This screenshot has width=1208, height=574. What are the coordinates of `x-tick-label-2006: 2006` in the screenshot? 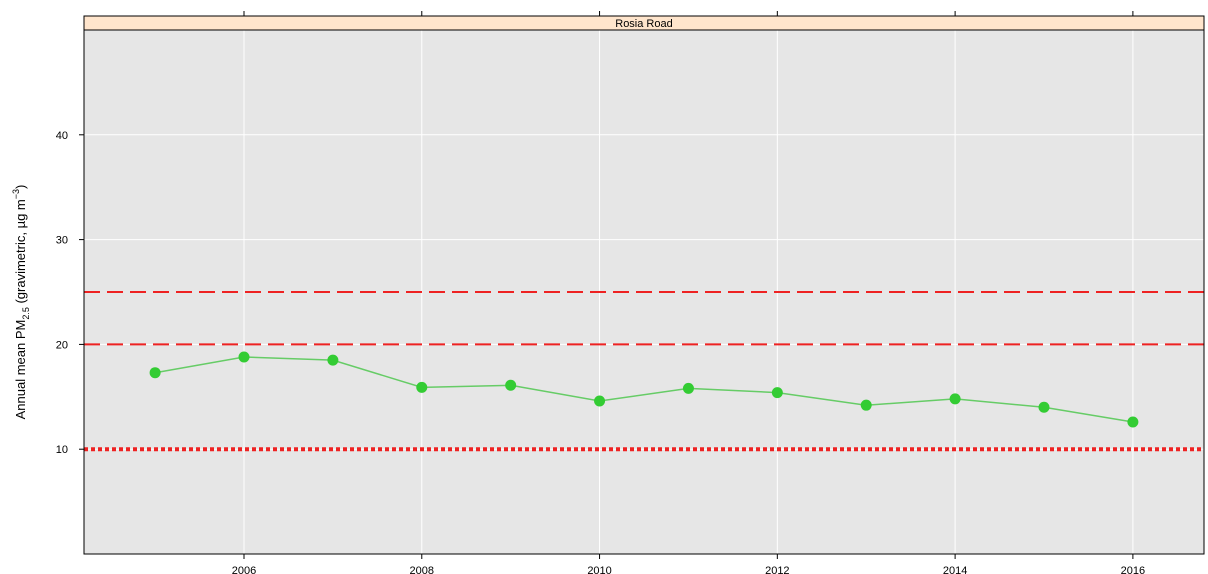 It's located at (244, 569).